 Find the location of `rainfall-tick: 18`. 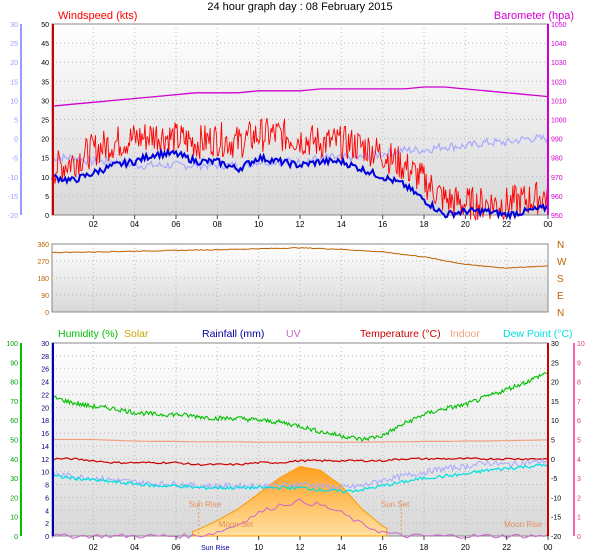

rainfall-tick: 18 is located at coordinates (45, 421).